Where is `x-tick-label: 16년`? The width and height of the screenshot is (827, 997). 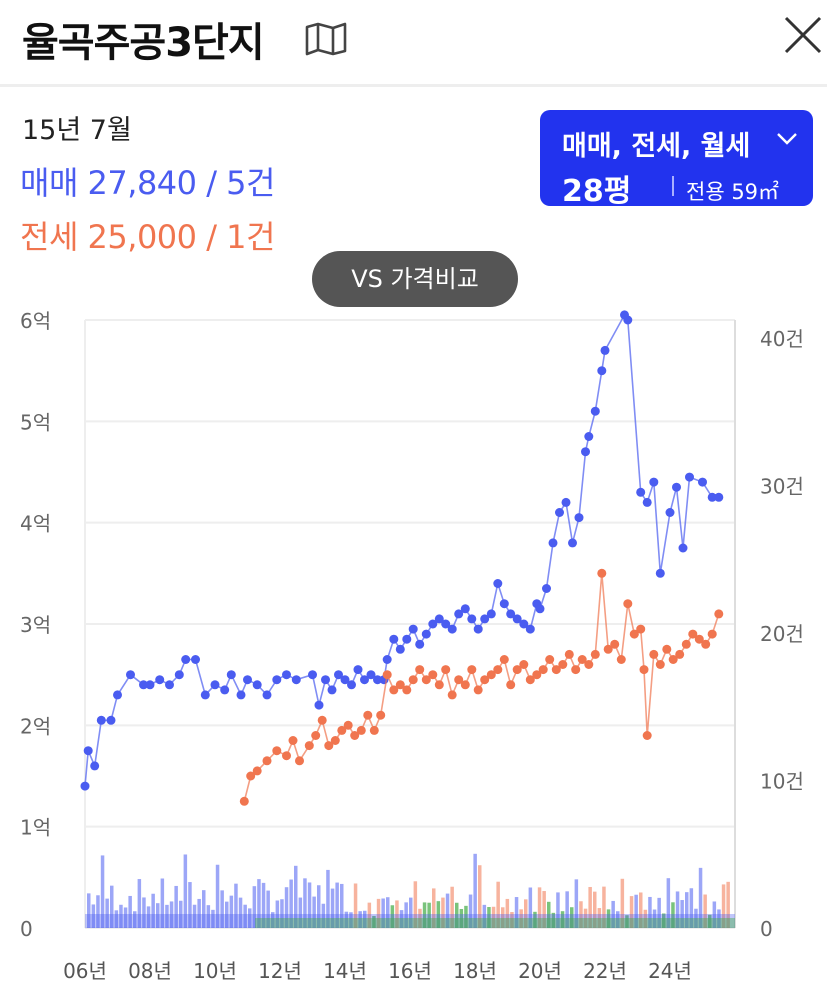 x-tick-label: 16년 is located at coordinates (410, 971).